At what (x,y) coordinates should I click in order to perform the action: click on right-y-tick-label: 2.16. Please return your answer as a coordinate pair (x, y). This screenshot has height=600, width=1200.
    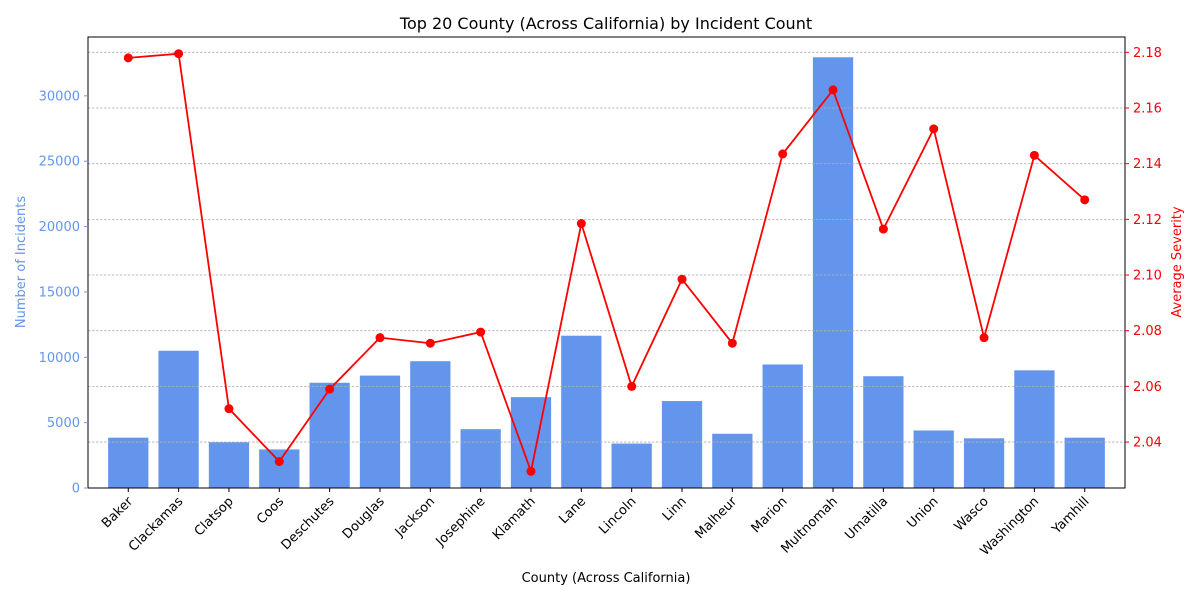
    Looking at the image, I should click on (1147, 108).